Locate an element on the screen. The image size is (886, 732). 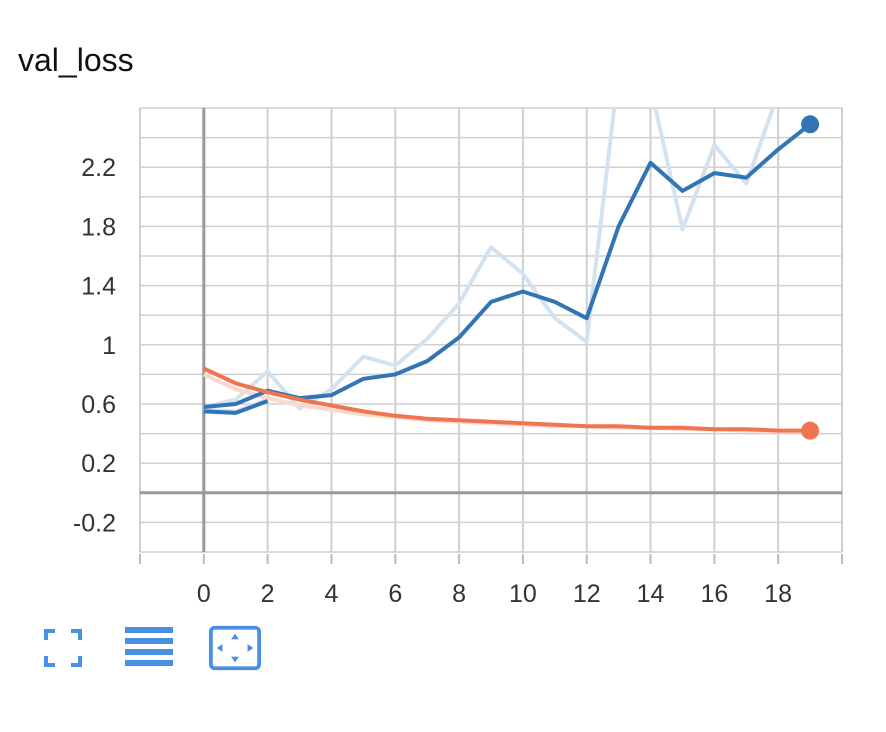
series-1-smoothed-line is located at coordinates (236, 407).